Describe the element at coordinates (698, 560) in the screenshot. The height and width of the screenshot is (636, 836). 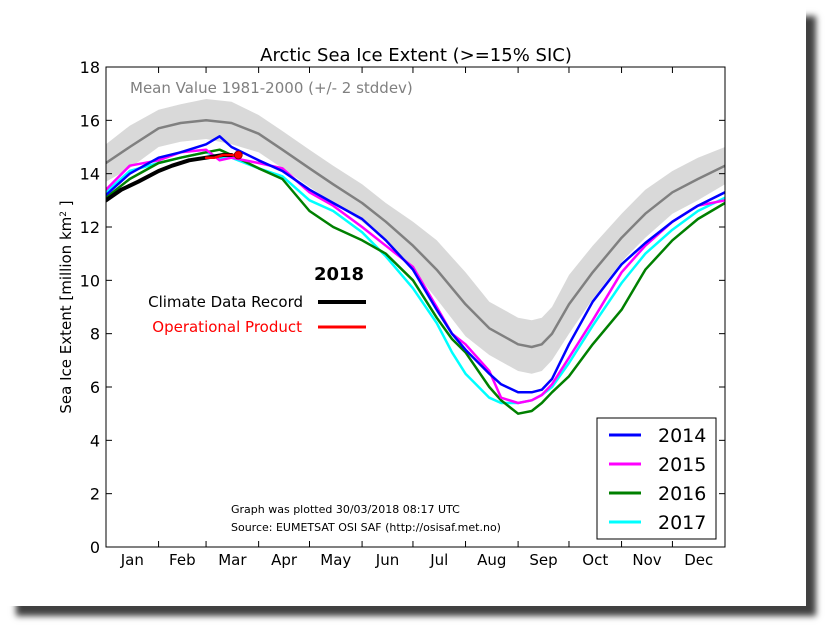
I see `x-tick-label-dec: Dec` at that location.